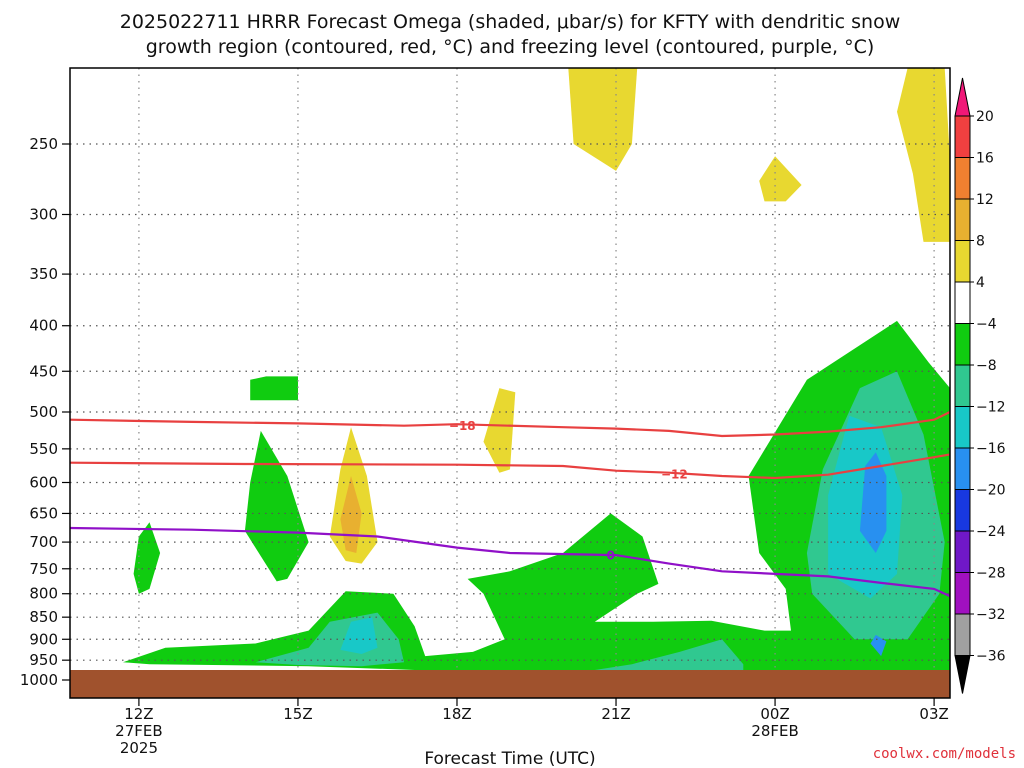 The width and height of the screenshot is (1024, 768). I want to click on omega-region-subsidence-plus4-b, so click(923, 155).